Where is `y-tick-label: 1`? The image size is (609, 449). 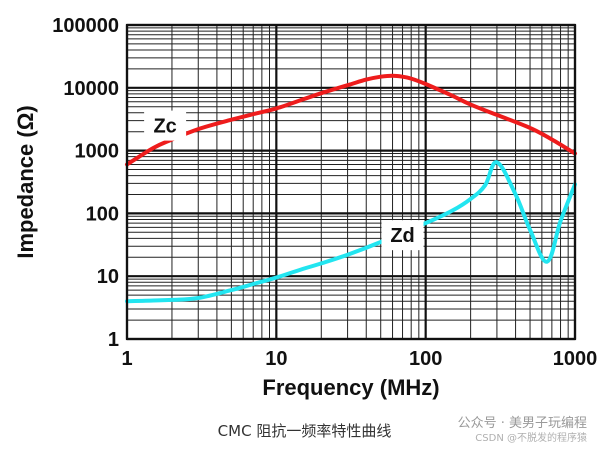
y-tick-label: 1 is located at coordinates (113, 340).